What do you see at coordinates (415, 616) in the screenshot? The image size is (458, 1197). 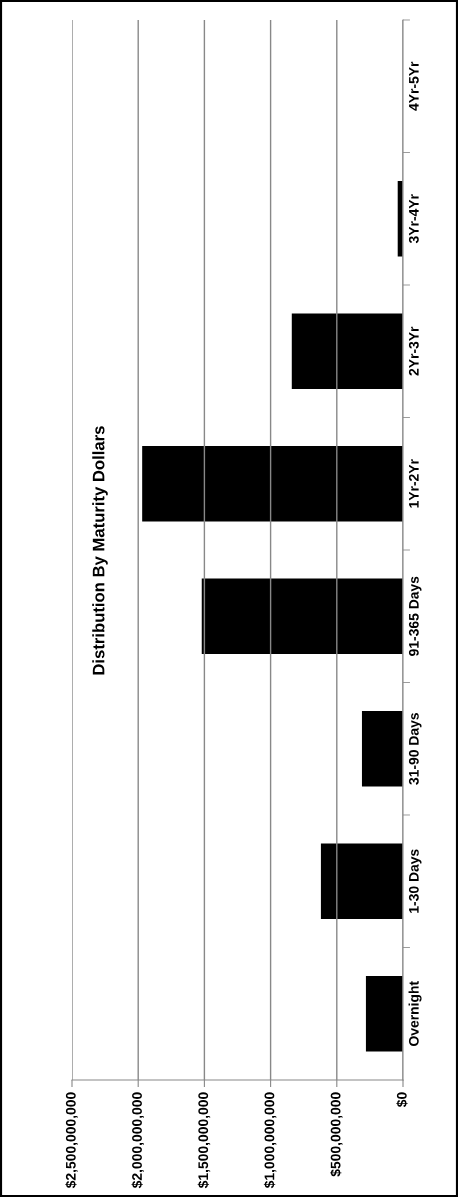 I see `y-tick-label: 91-365 Days` at bounding box center [415, 616].